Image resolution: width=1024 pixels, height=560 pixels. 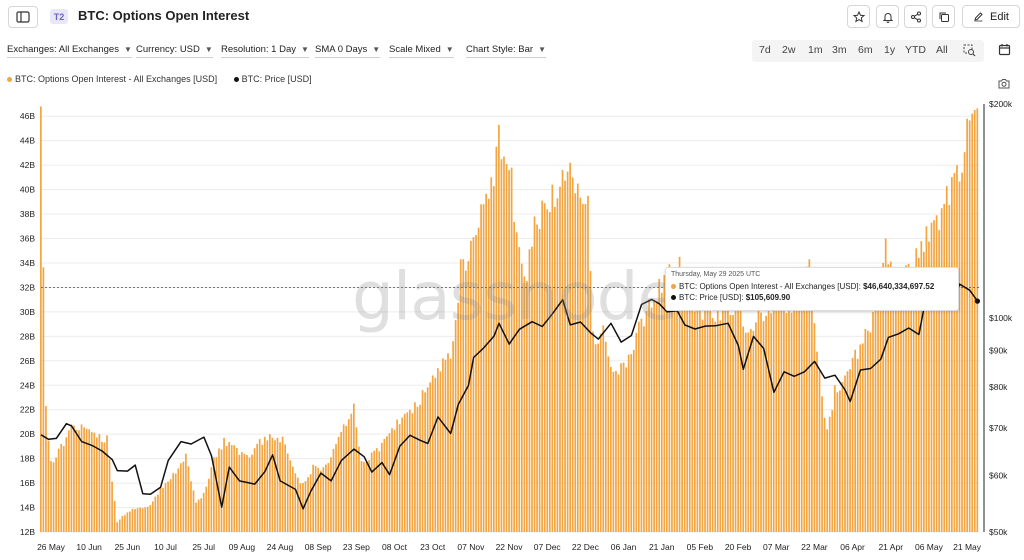 What do you see at coordinates (839, 50) in the screenshot?
I see `range-3m: 3m` at bounding box center [839, 50].